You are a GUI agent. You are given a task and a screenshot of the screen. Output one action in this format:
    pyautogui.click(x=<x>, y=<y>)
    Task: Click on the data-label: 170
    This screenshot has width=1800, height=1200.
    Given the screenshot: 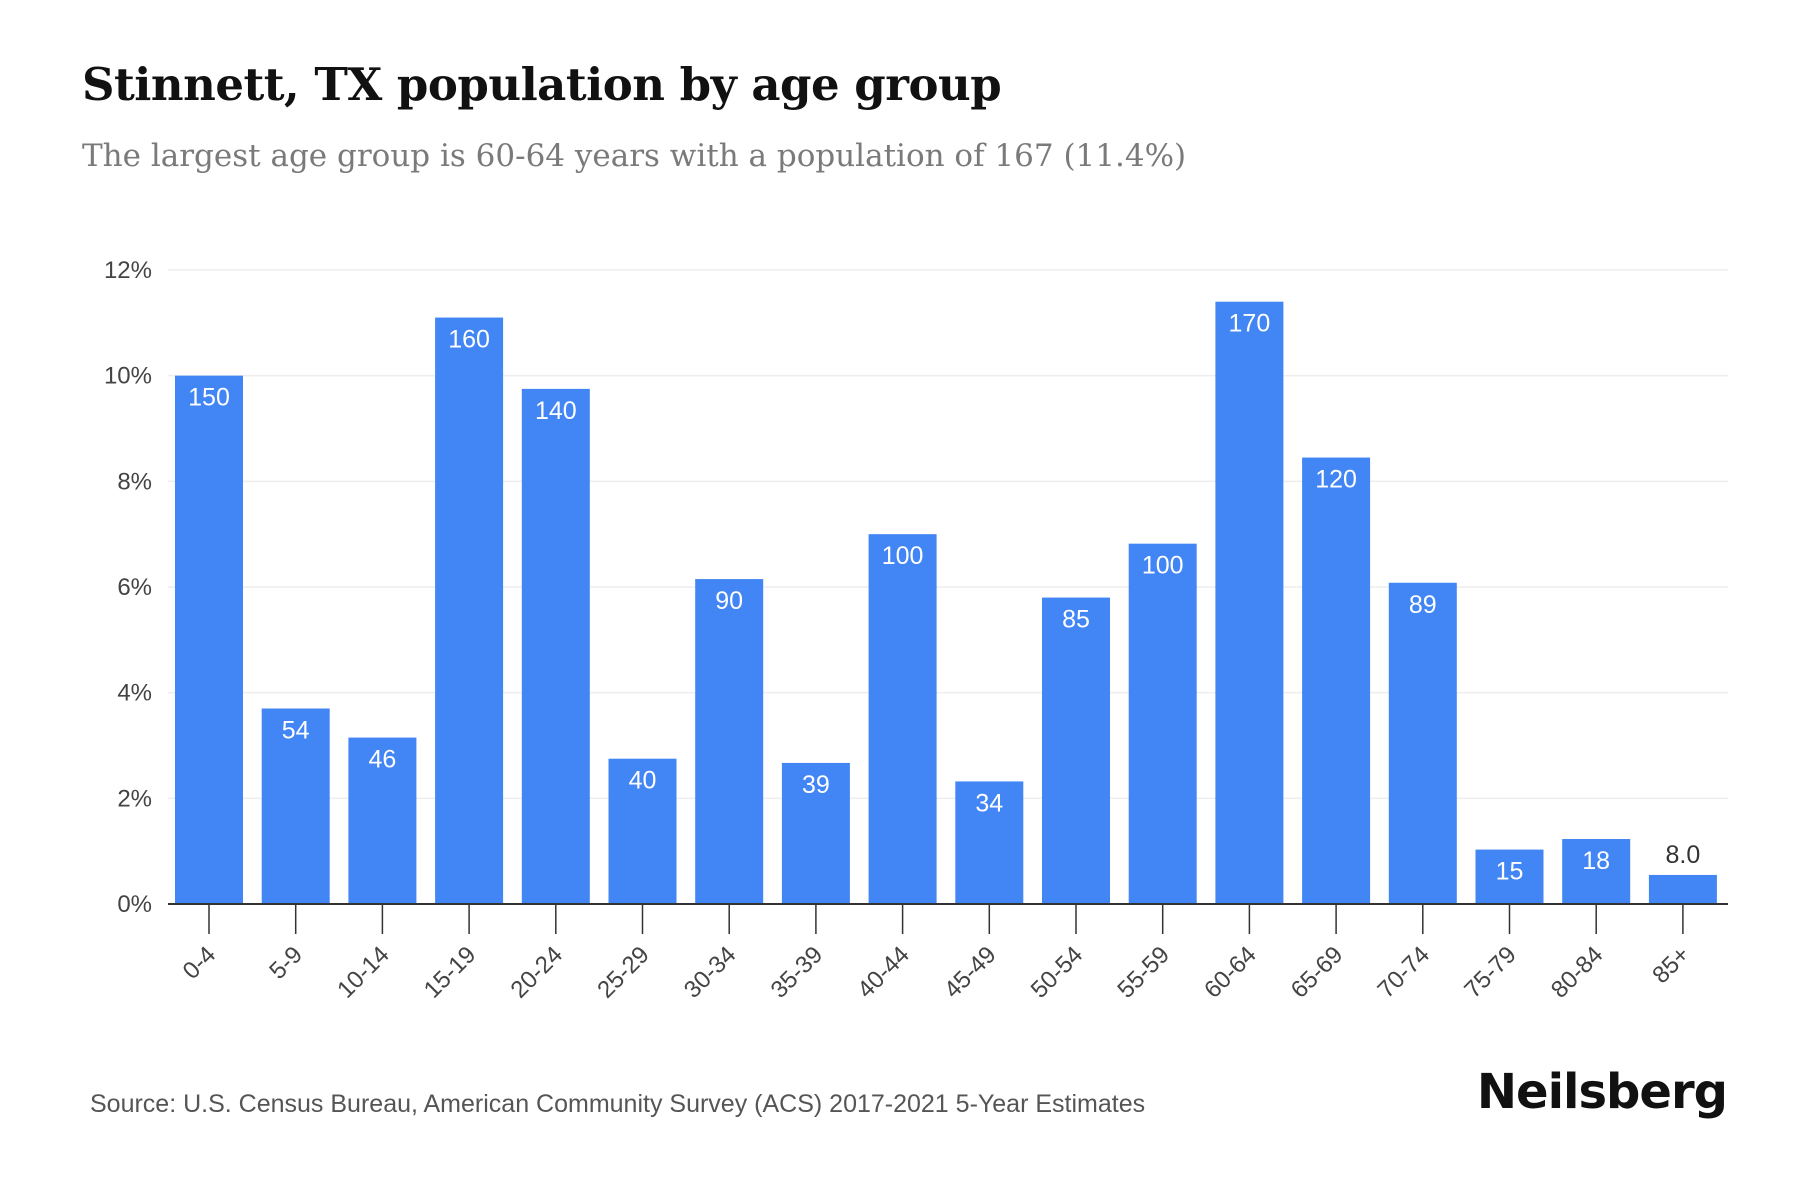 What is the action you would take?
    pyautogui.click(x=1250, y=324)
    